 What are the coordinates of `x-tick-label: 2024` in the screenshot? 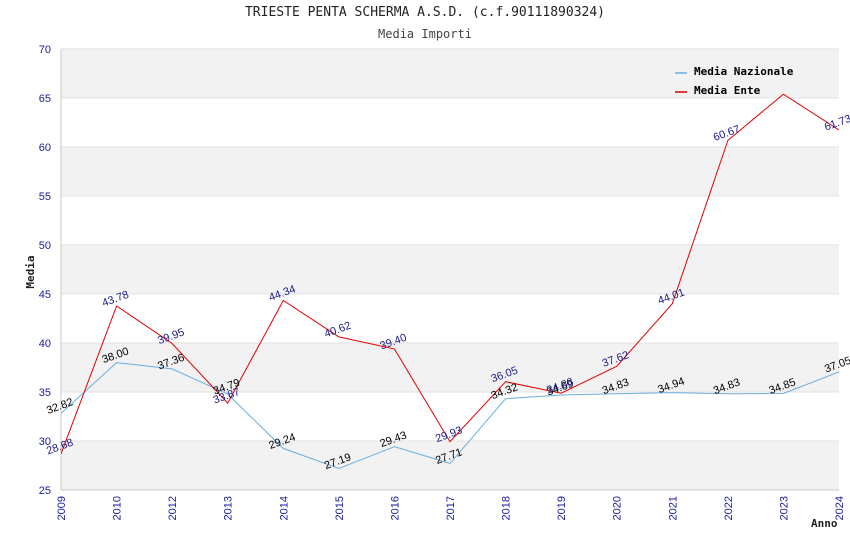 It's located at (840, 508).